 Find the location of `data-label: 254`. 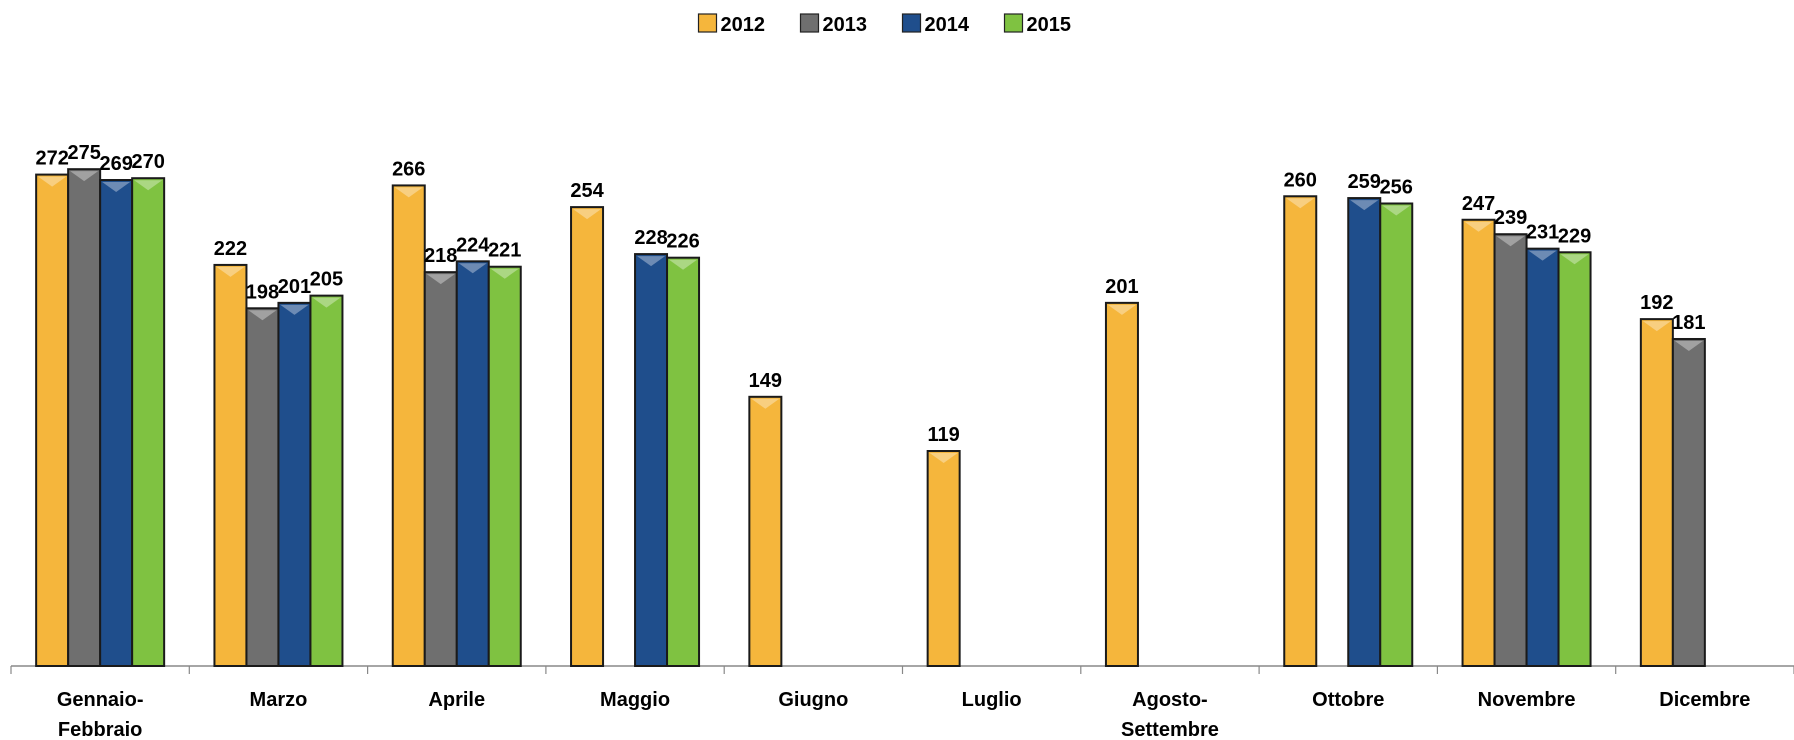

data-label: 254 is located at coordinates (587, 191).